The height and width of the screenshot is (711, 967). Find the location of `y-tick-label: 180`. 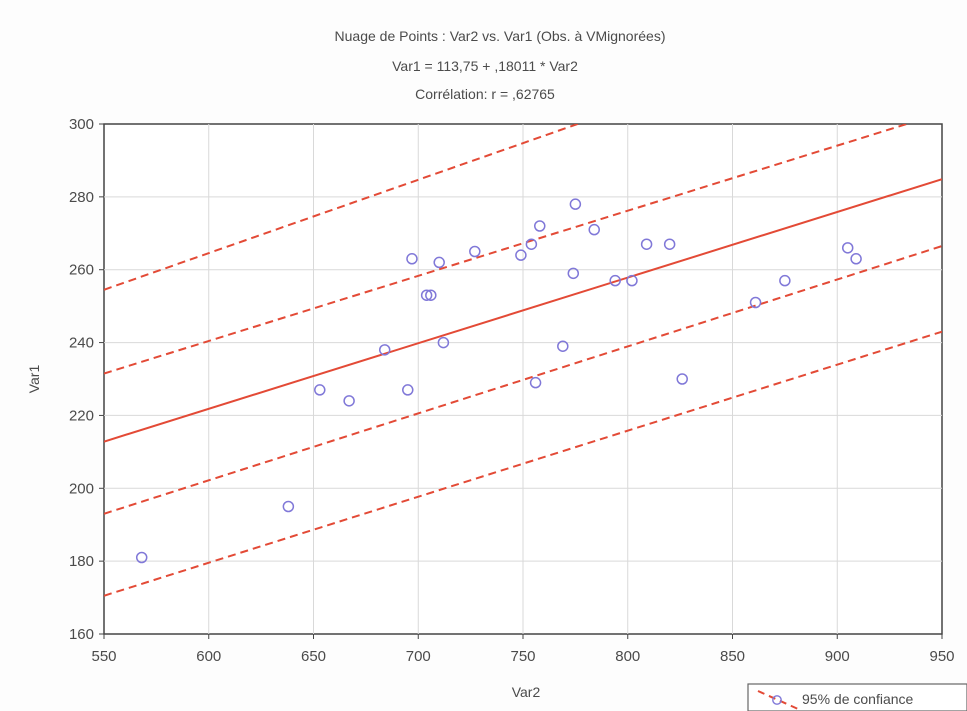

y-tick-label: 180 is located at coordinates (81, 561).